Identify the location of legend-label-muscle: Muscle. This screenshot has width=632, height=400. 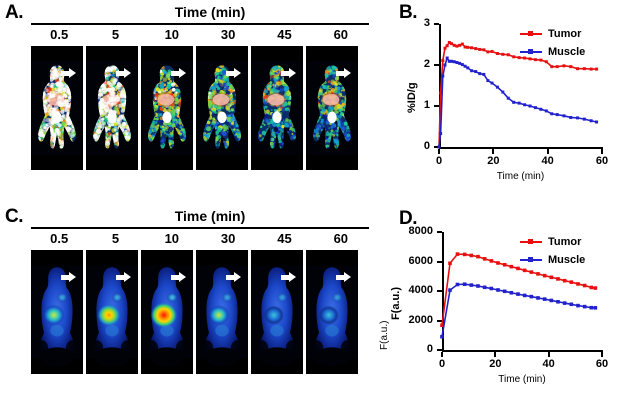
(567, 259).